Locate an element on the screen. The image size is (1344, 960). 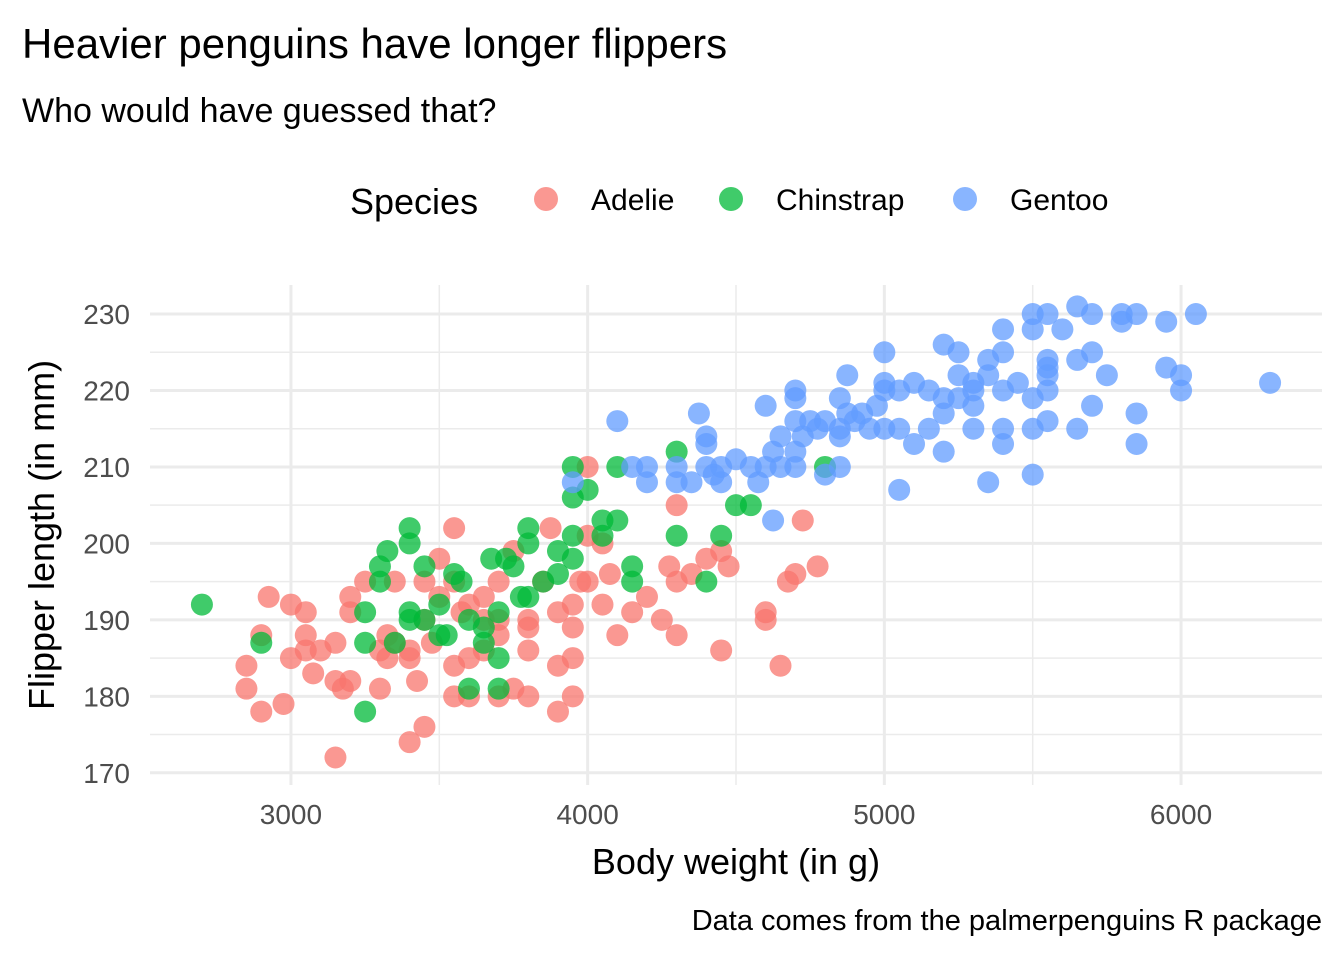
y-tick-label: 190 is located at coordinates (106, 620).